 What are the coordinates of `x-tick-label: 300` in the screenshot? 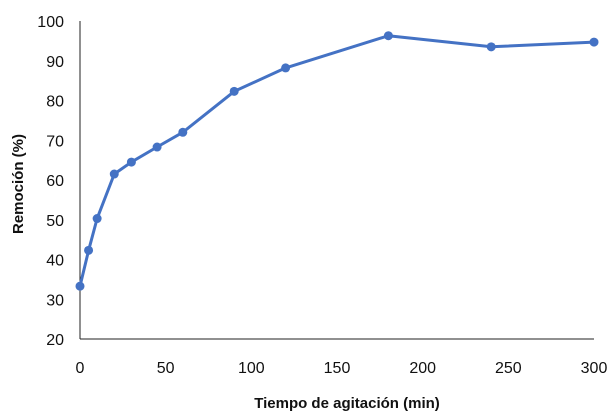 It's located at (594, 368).